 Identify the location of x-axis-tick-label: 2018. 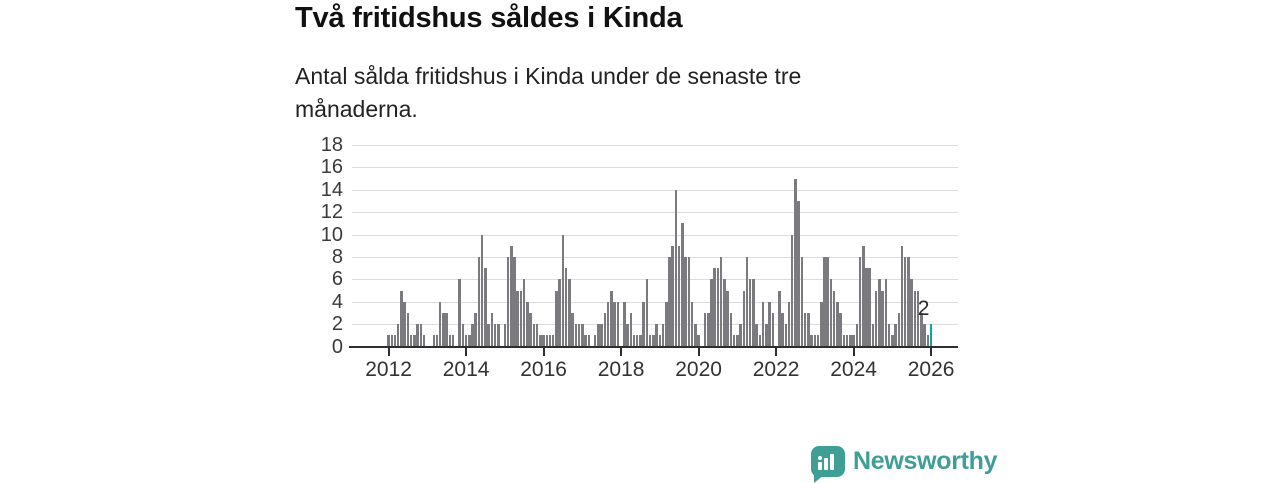
(621, 369).